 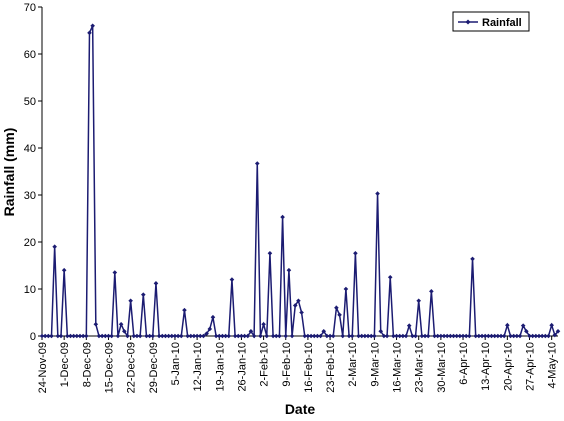 I want to click on x-tick-label: 2-Mar-10, so click(x=353, y=364).